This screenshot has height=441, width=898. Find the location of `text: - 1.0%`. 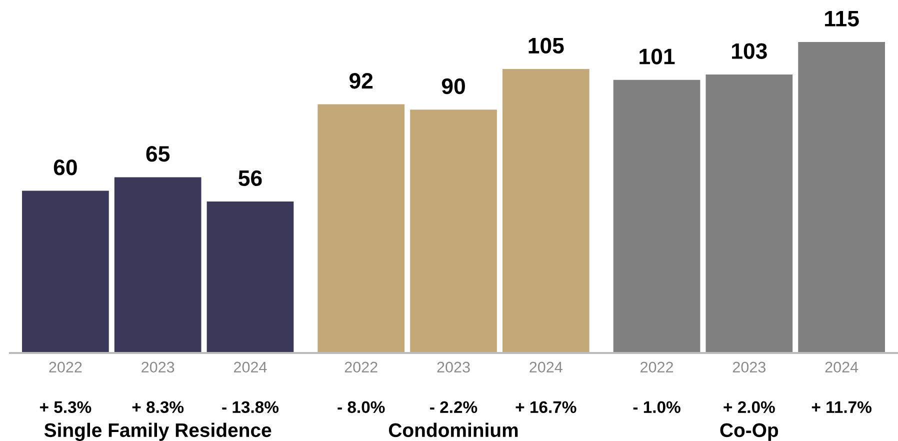

text: - 1.0% is located at coordinates (656, 407).